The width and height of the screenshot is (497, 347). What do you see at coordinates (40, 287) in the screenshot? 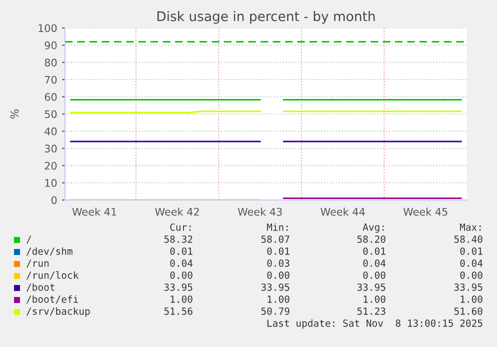
I see `legend-label: /boot` at bounding box center [40, 287].